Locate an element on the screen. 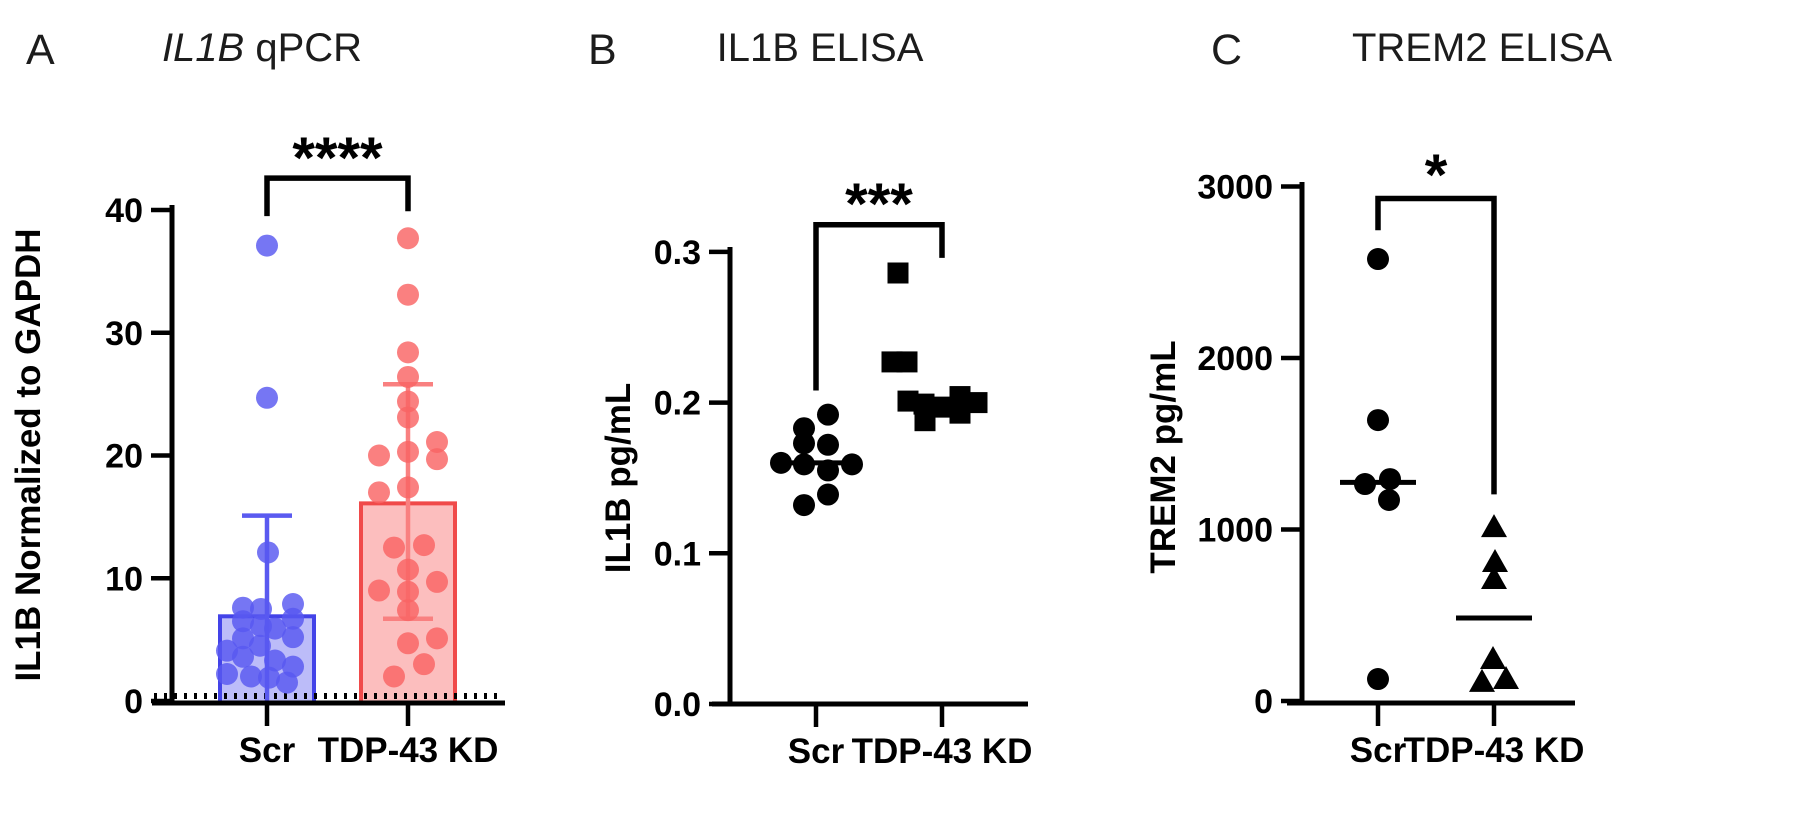 This screenshot has width=1813, height=813. y-axis-tick-label: 0.0 is located at coordinates (677, 705).